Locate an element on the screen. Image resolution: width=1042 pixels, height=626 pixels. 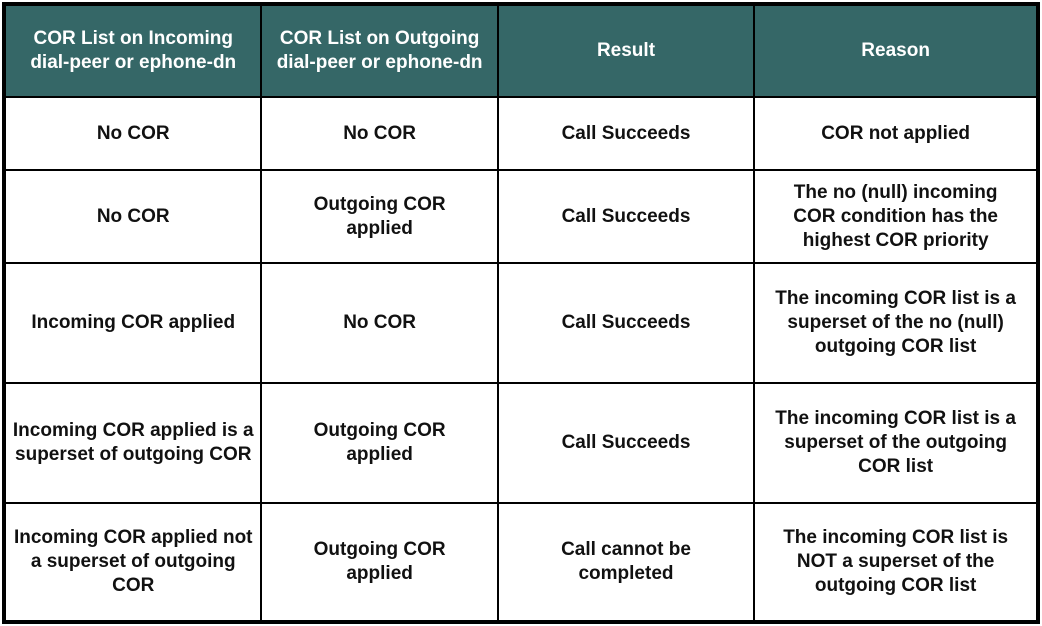
cell-incoming: Incoming COR applied is located at coordinates (132, 323).